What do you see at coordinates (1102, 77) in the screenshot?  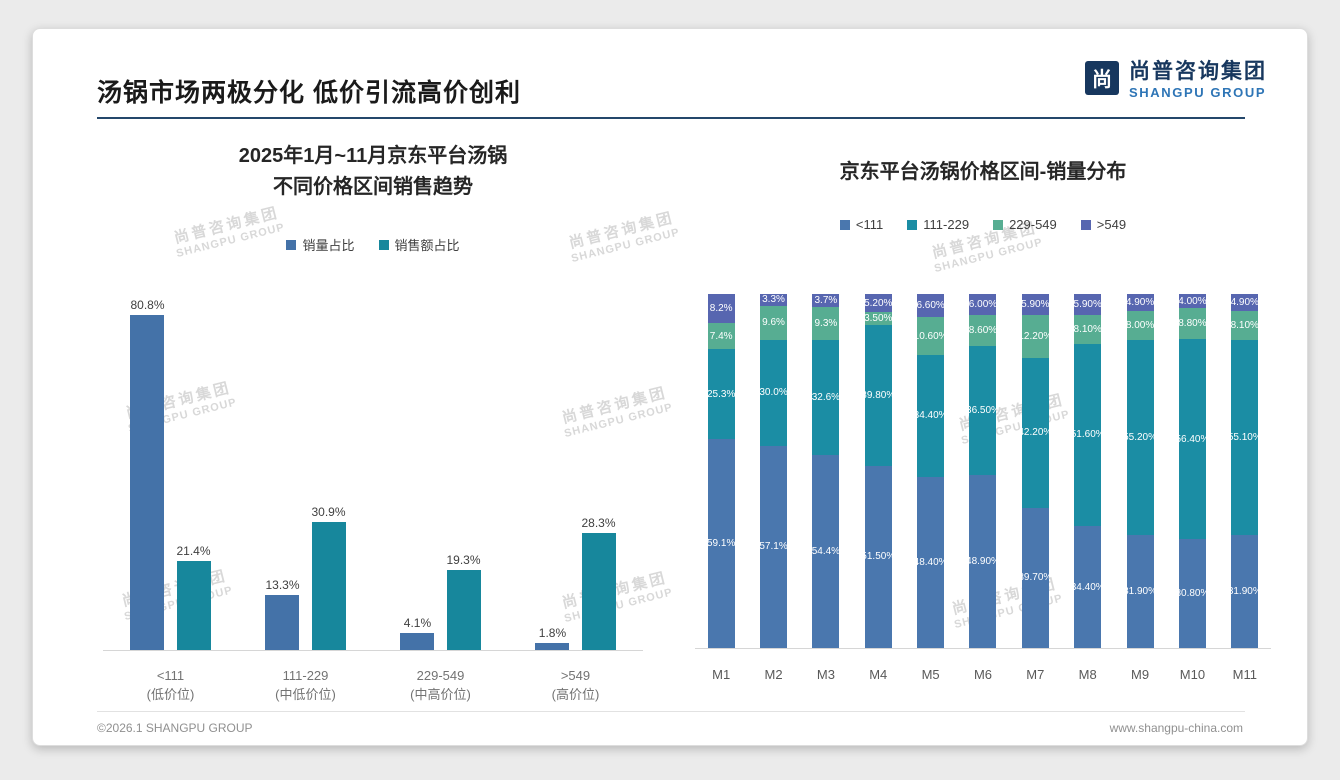 I see `logo-icon: 尚` at bounding box center [1102, 77].